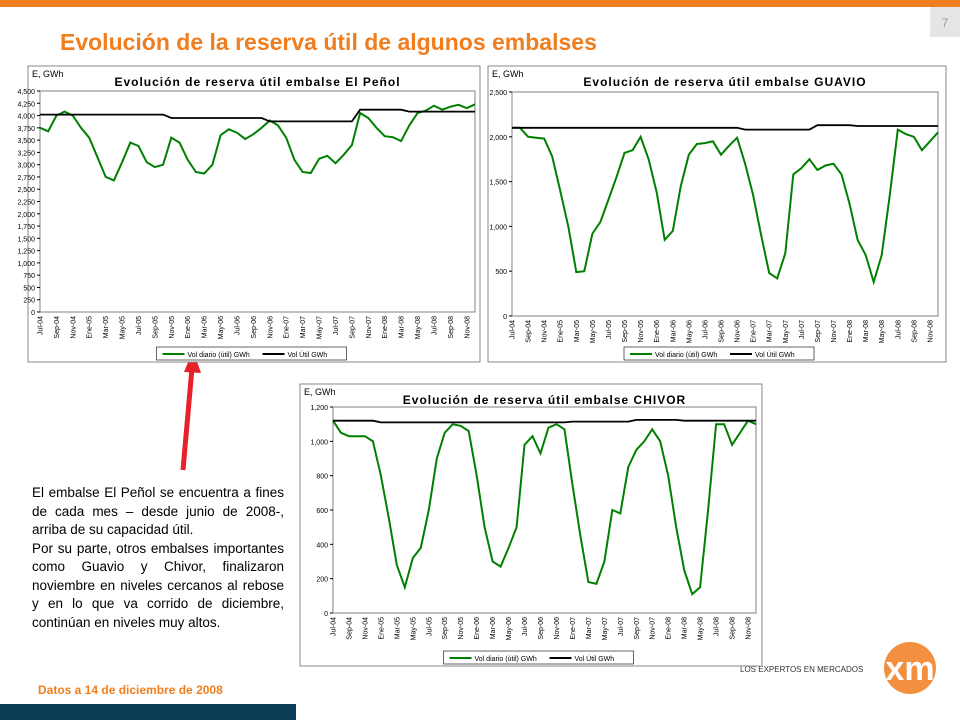 This screenshot has height=720, width=960. What do you see at coordinates (866, 331) in the screenshot?
I see `x-tick-label: Mar-08` at bounding box center [866, 331].